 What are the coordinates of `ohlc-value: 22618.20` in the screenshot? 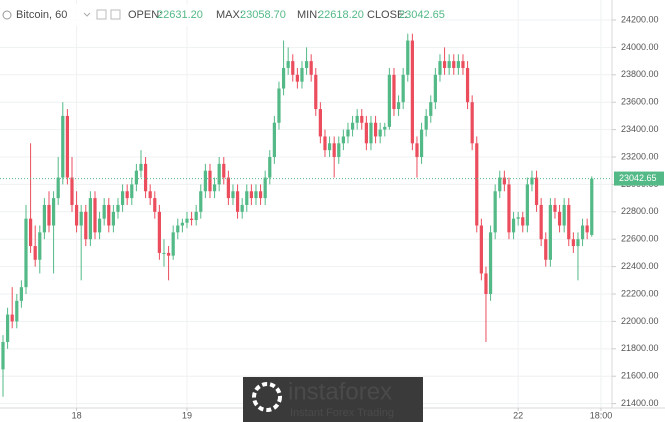 It's located at (341, 15).